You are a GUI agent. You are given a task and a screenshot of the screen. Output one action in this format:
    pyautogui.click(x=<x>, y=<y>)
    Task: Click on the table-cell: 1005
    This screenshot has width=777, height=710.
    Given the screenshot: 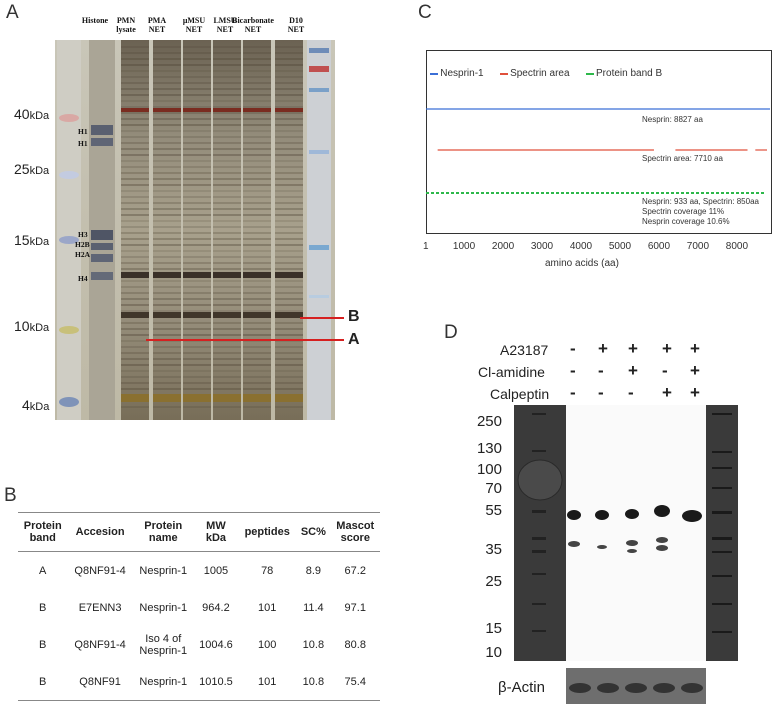 What is the action you would take?
    pyautogui.click(x=216, y=570)
    